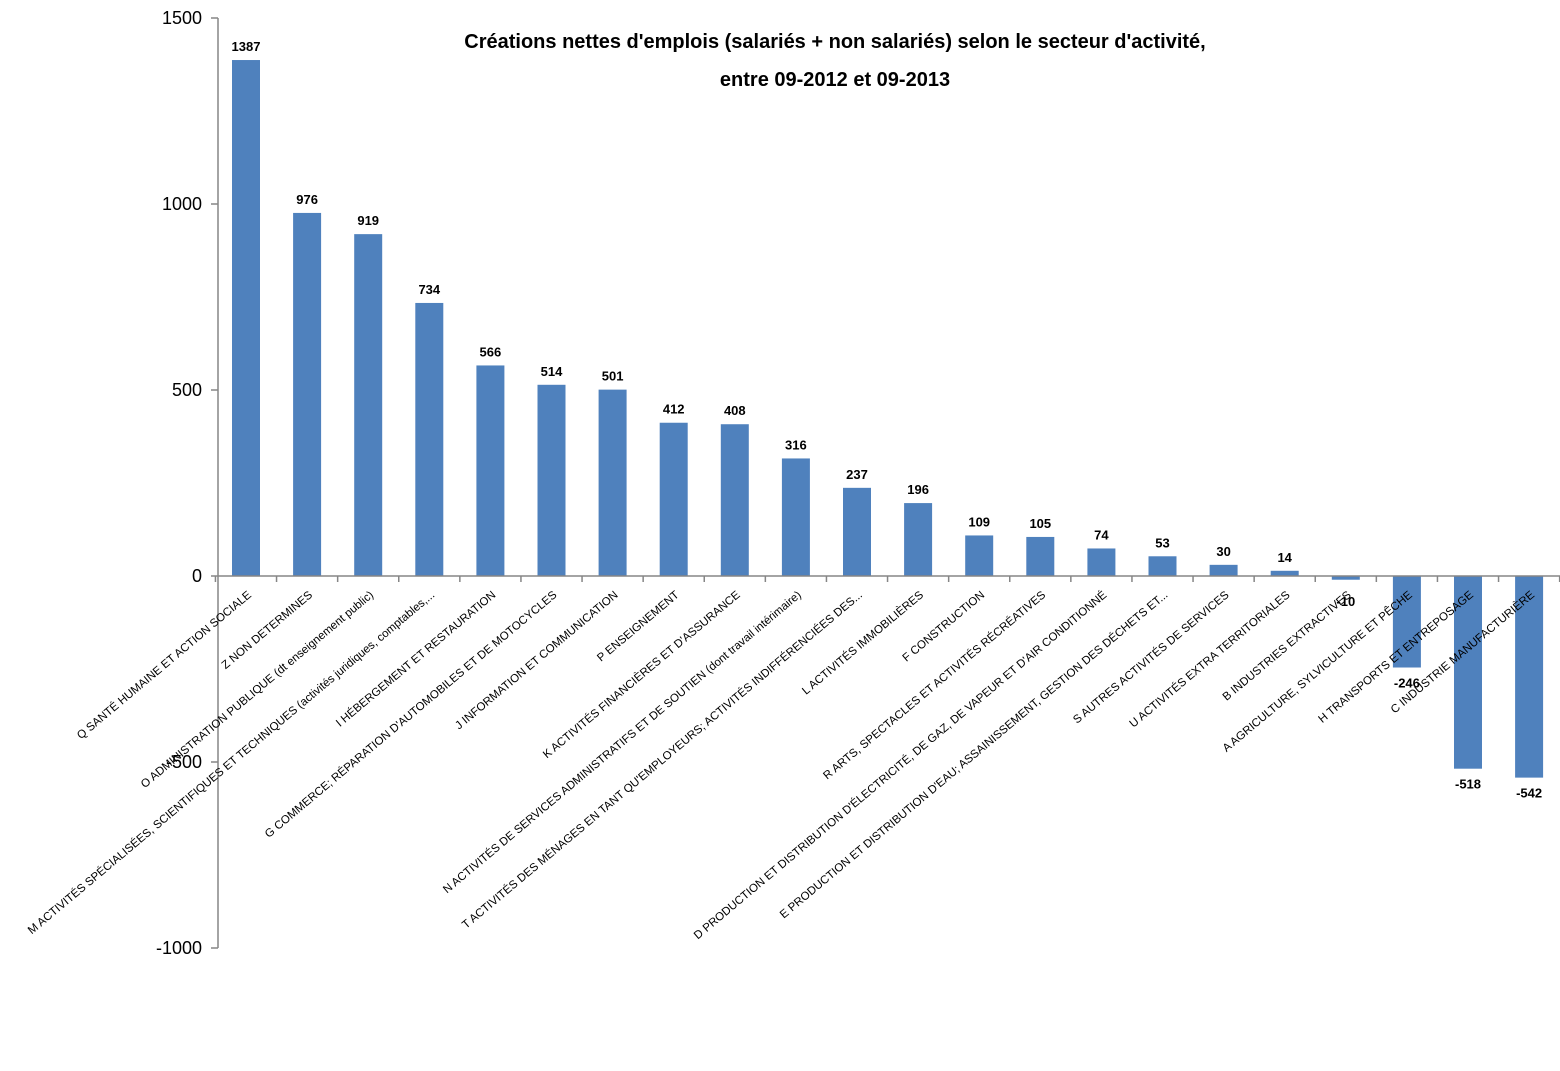 This screenshot has width=1560, height=1071. I want to click on value-label: 74, so click(1101, 534).